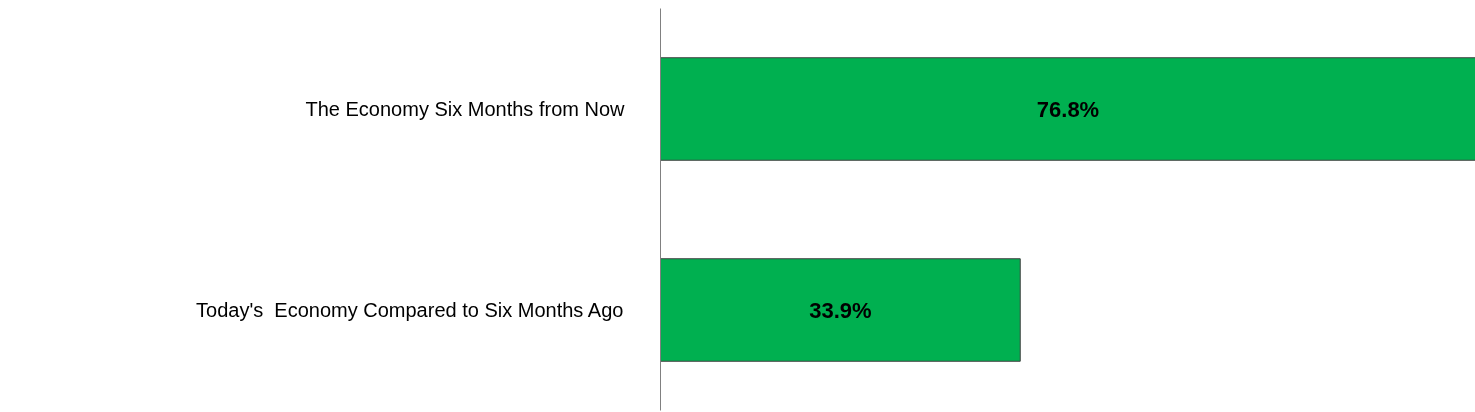 The image size is (1475, 412). I want to click on y-tick-label: The Economy Six Months from Now, so click(465, 109).